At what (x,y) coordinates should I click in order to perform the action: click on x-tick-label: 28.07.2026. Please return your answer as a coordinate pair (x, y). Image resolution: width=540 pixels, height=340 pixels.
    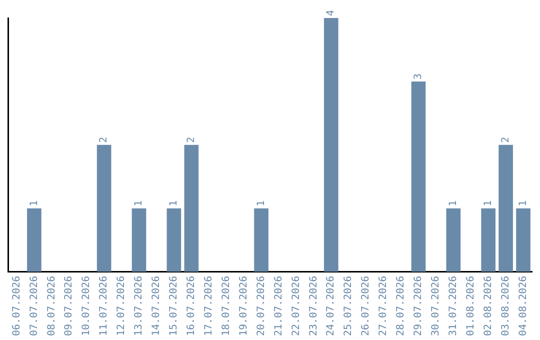
    Looking at the image, I should click on (401, 306).